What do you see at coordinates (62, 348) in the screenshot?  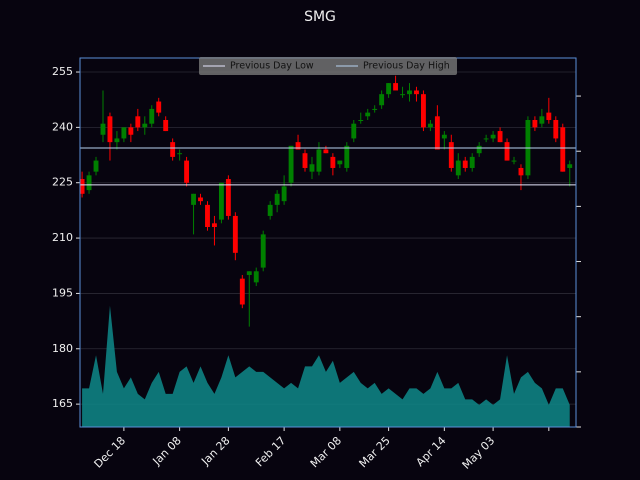 I see `y-tick-label: 180` at bounding box center [62, 348].